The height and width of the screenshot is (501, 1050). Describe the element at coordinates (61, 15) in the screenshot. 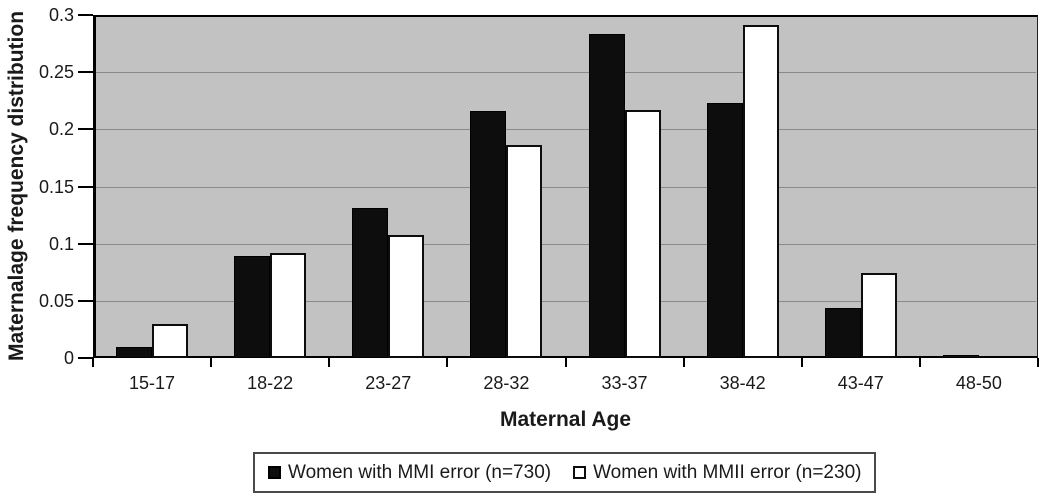

I see `y-tick-label: 0.3` at that location.